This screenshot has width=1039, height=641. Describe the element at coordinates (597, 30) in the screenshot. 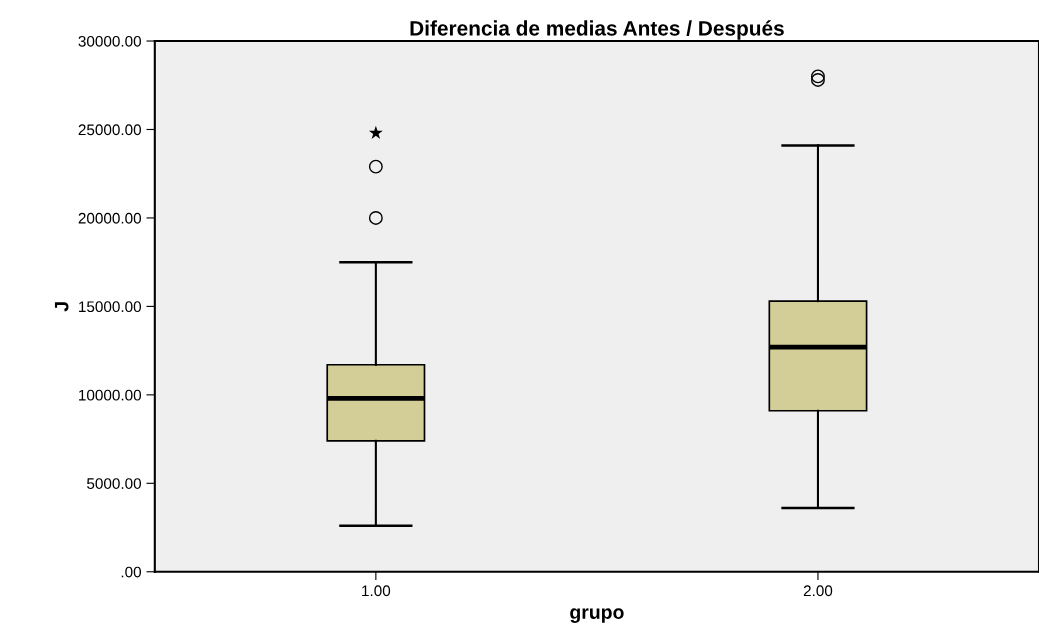

I see `chart-title: Diferencia de medias Antes / Después` at that location.